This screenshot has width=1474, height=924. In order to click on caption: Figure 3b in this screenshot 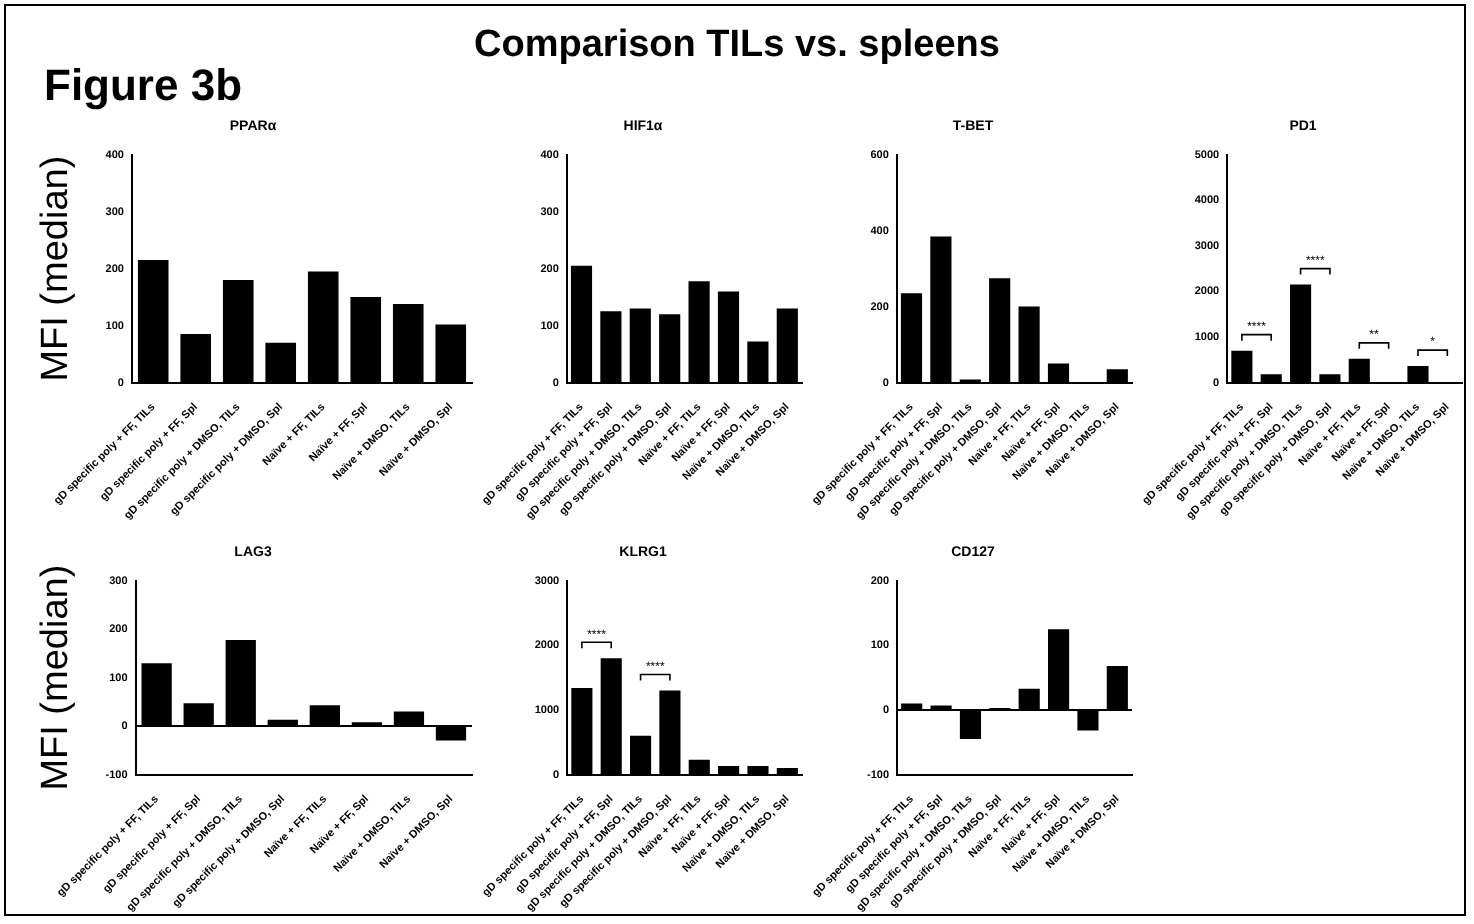, I will do `click(143, 86)`.